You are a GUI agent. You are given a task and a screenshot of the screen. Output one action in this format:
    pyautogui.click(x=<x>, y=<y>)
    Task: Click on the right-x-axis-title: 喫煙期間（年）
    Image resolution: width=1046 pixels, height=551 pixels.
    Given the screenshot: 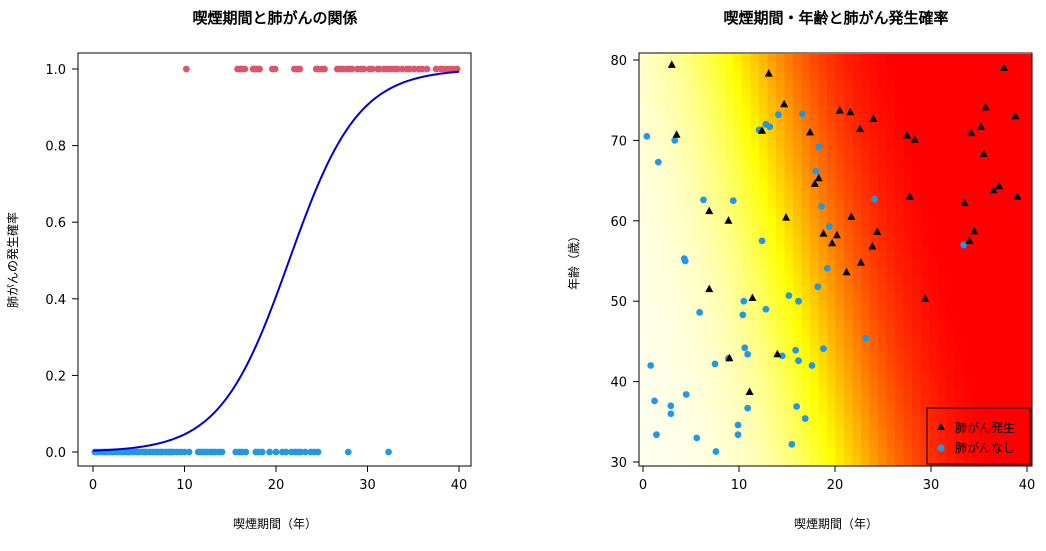 What is the action you would take?
    pyautogui.click(x=836, y=524)
    